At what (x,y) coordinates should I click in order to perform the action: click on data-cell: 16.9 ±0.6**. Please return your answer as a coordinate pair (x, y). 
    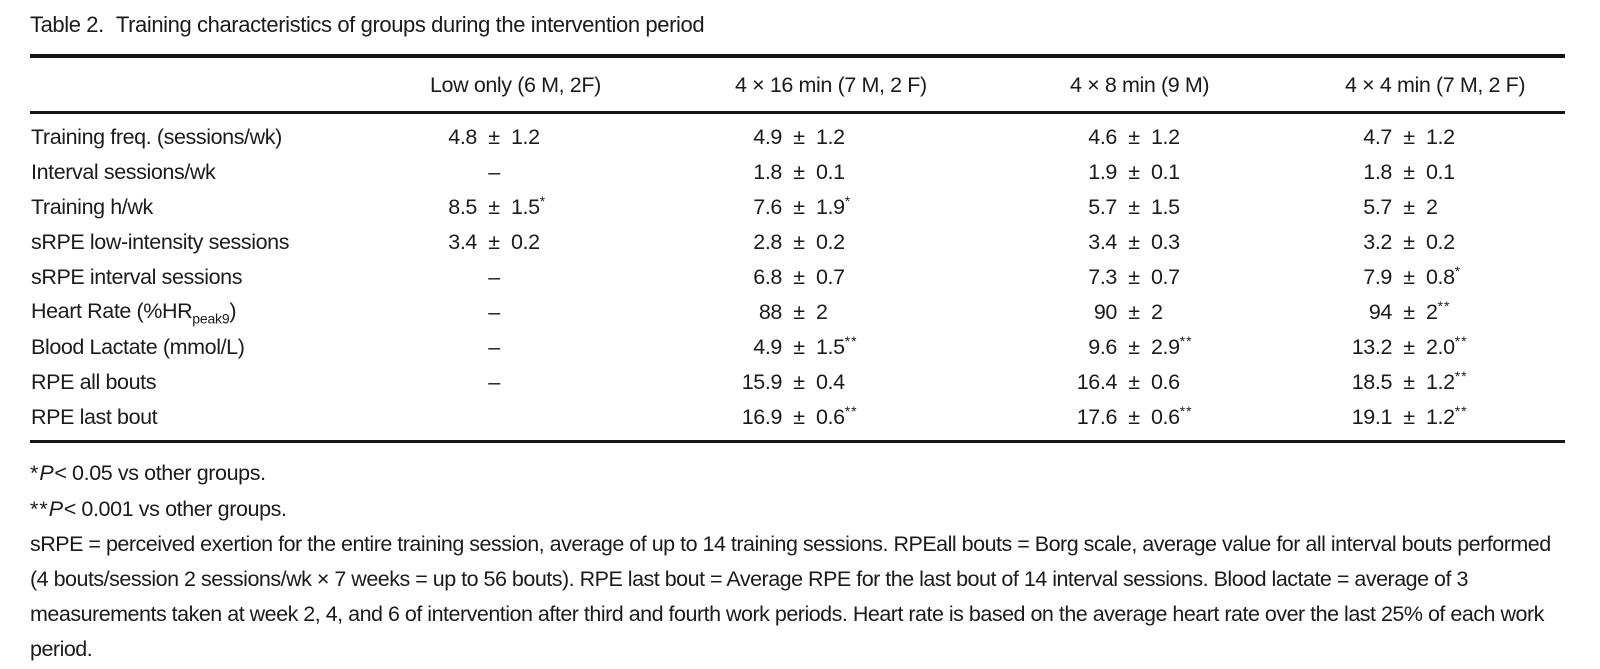
    Looking at the image, I should click on (799, 416).